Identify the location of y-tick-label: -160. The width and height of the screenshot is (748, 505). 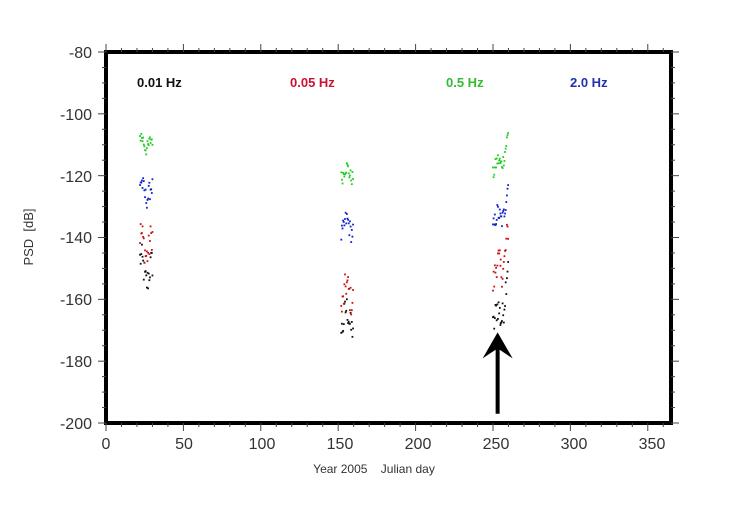
(76, 300).